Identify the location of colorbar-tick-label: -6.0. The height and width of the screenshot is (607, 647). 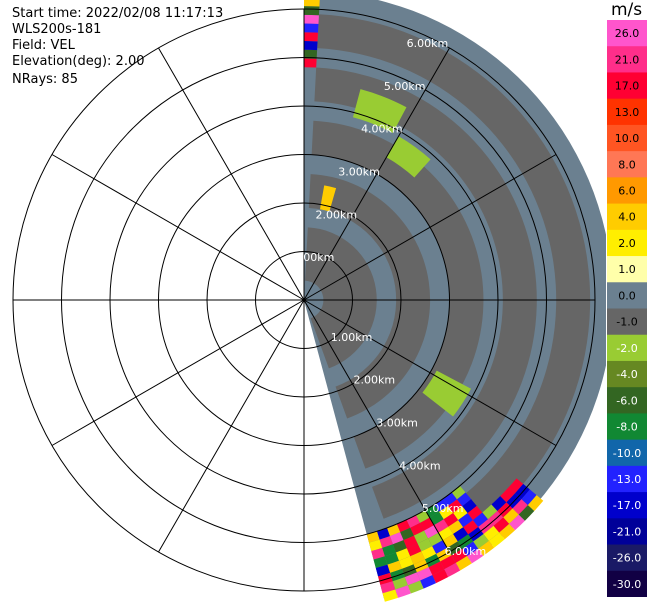
(626, 400).